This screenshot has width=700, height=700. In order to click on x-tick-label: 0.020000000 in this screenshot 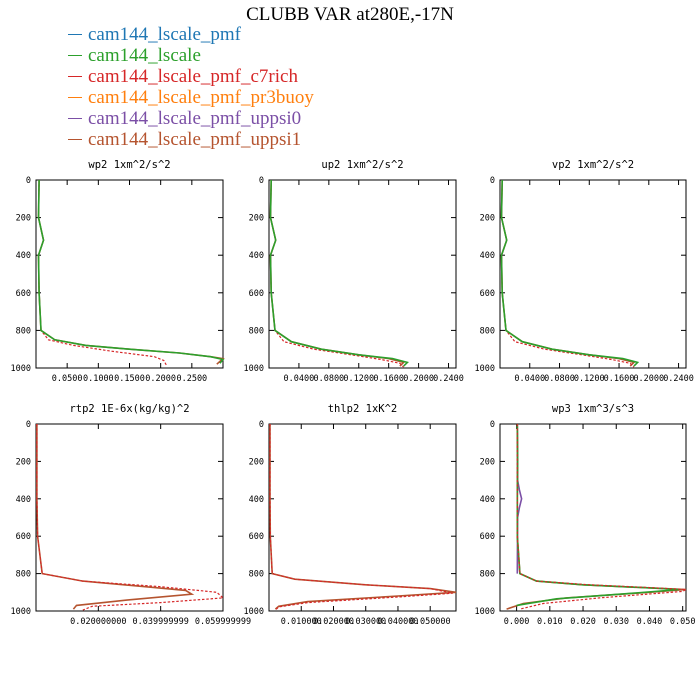, I will do `click(98, 622)`.